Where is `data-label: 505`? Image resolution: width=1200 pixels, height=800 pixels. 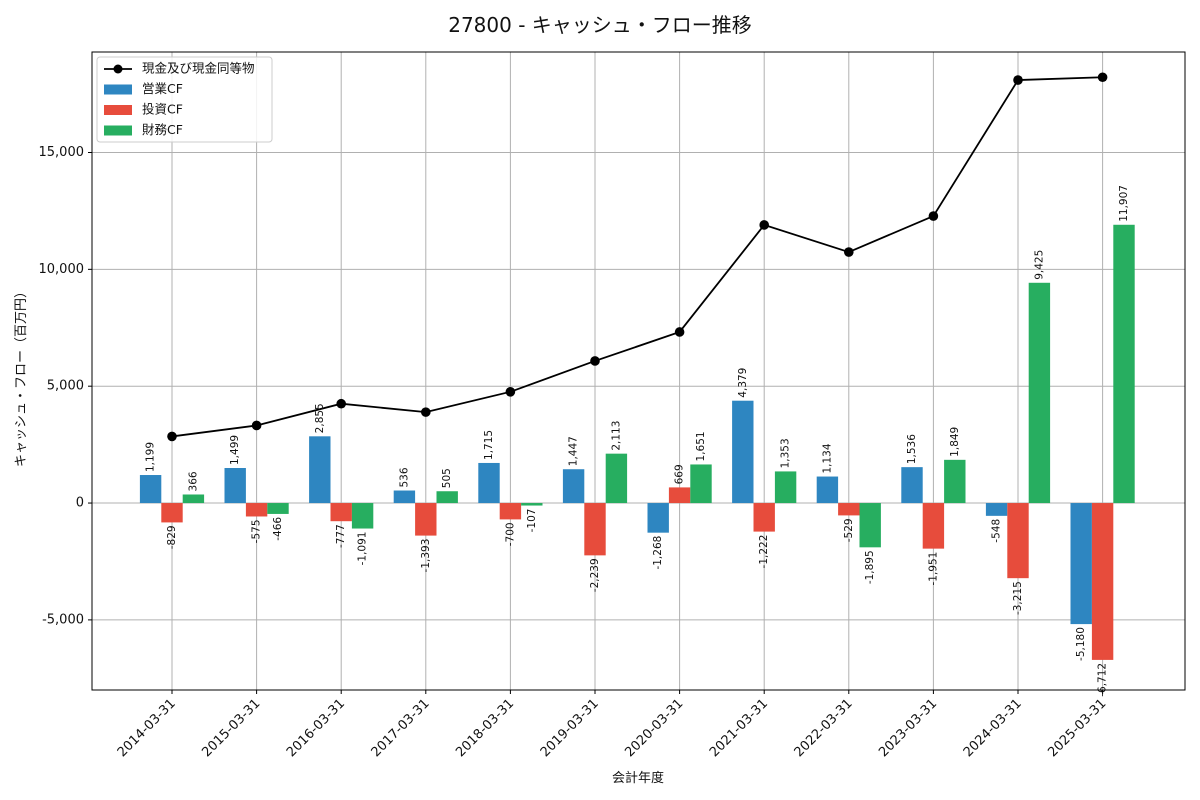
data-label: 505 is located at coordinates (447, 478).